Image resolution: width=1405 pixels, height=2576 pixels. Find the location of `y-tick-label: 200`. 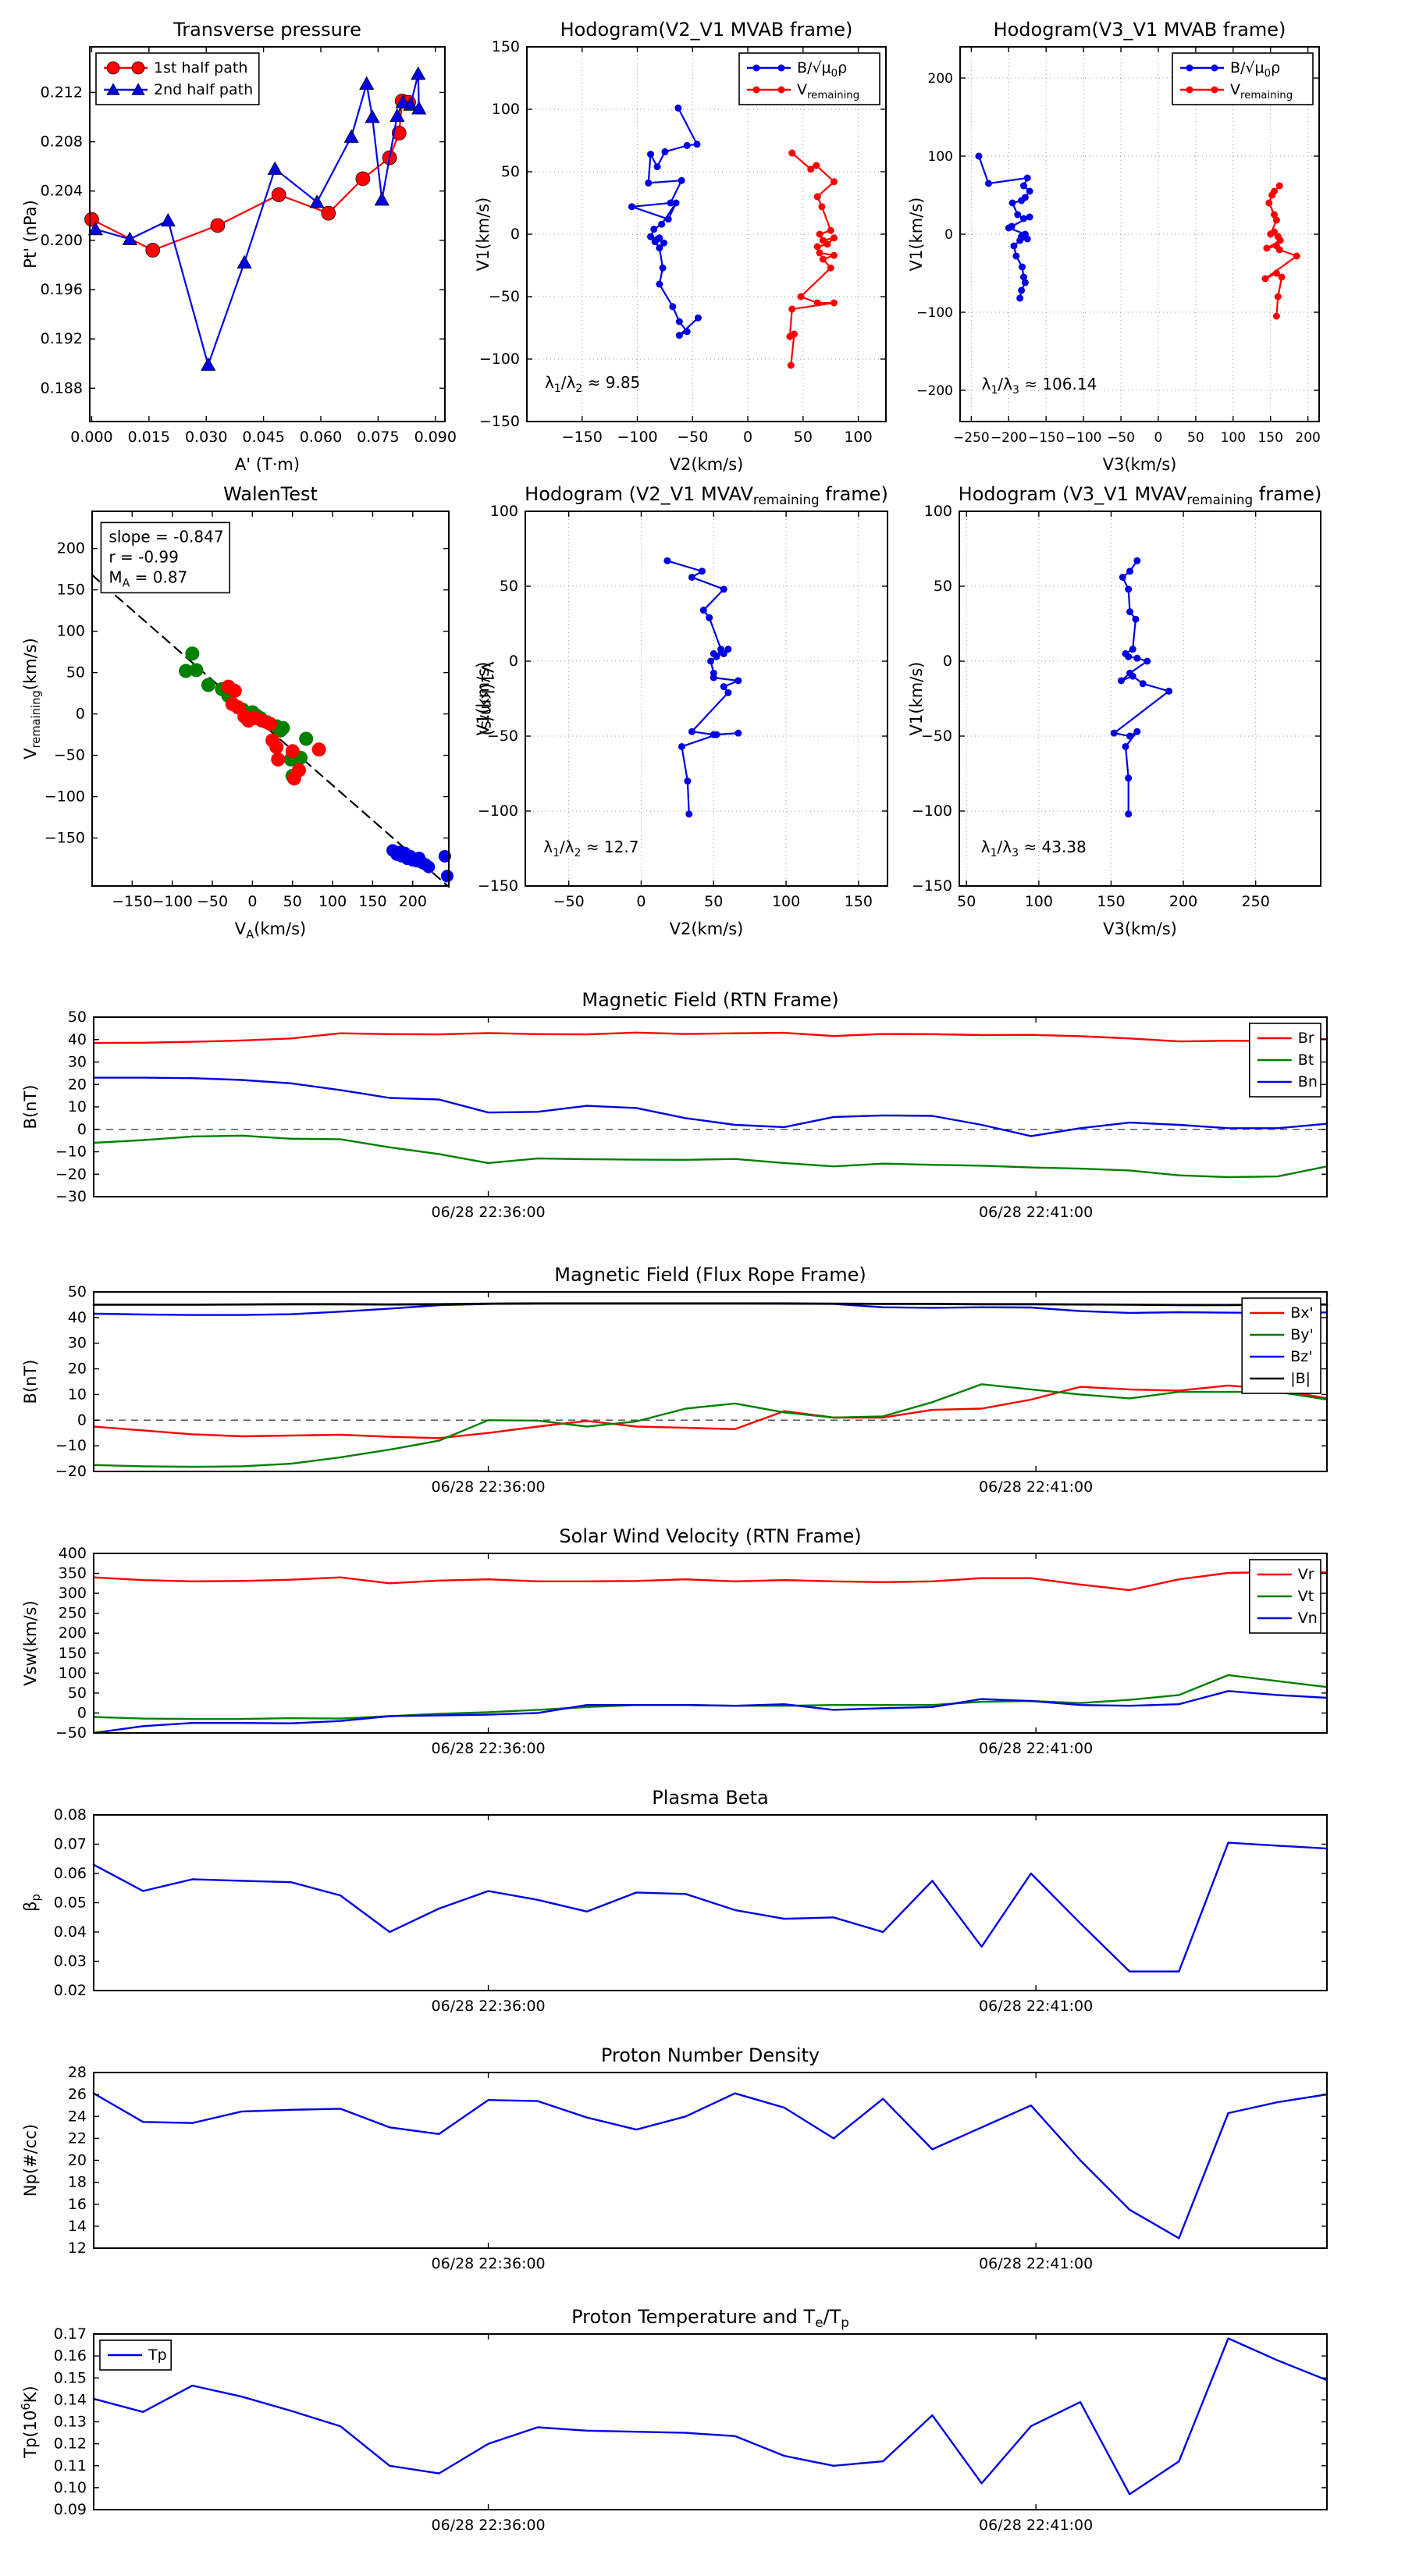

y-tick-label: 200 is located at coordinates (71, 548).